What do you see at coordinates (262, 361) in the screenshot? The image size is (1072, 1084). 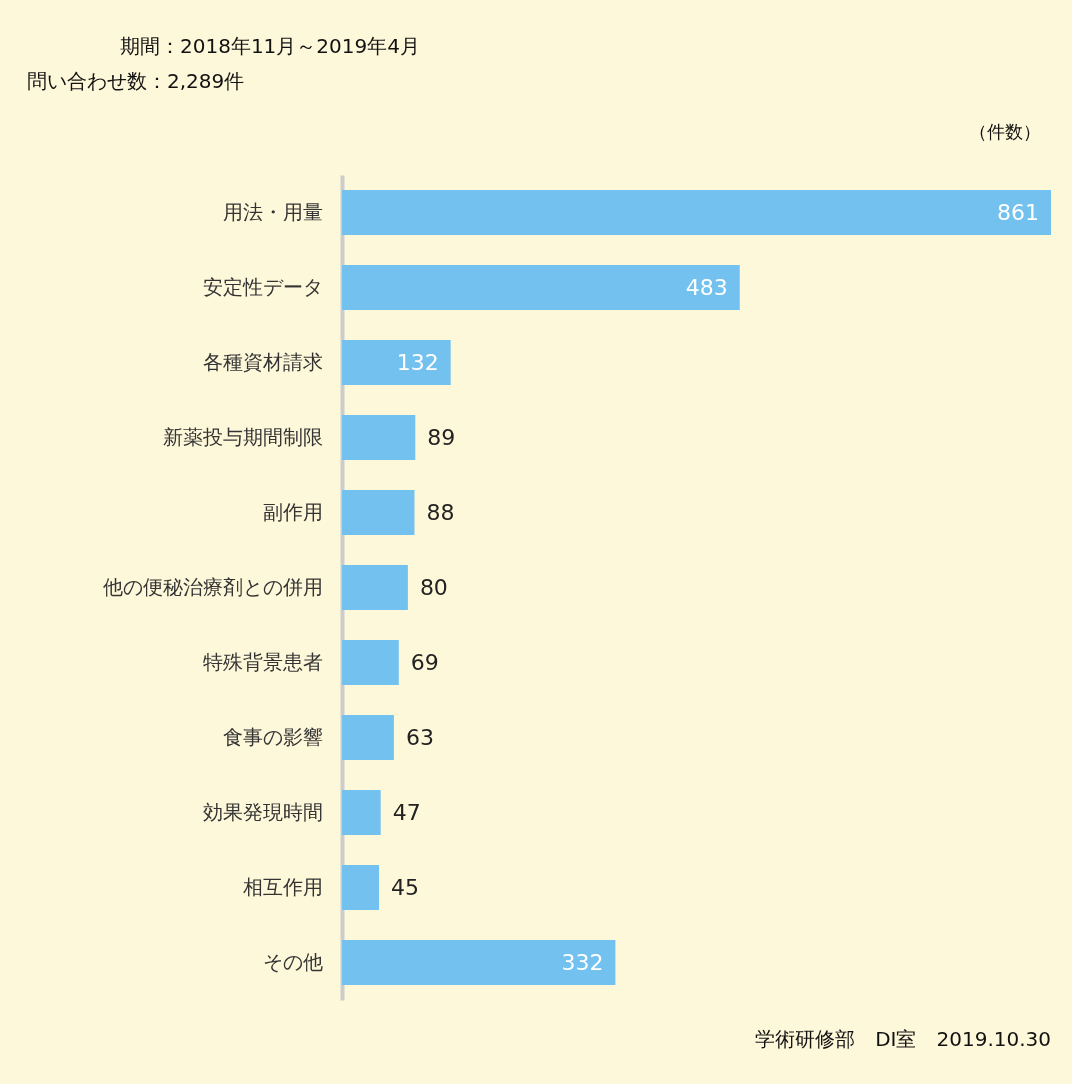 I see `y-tick-label: 各種資材請求` at bounding box center [262, 361].